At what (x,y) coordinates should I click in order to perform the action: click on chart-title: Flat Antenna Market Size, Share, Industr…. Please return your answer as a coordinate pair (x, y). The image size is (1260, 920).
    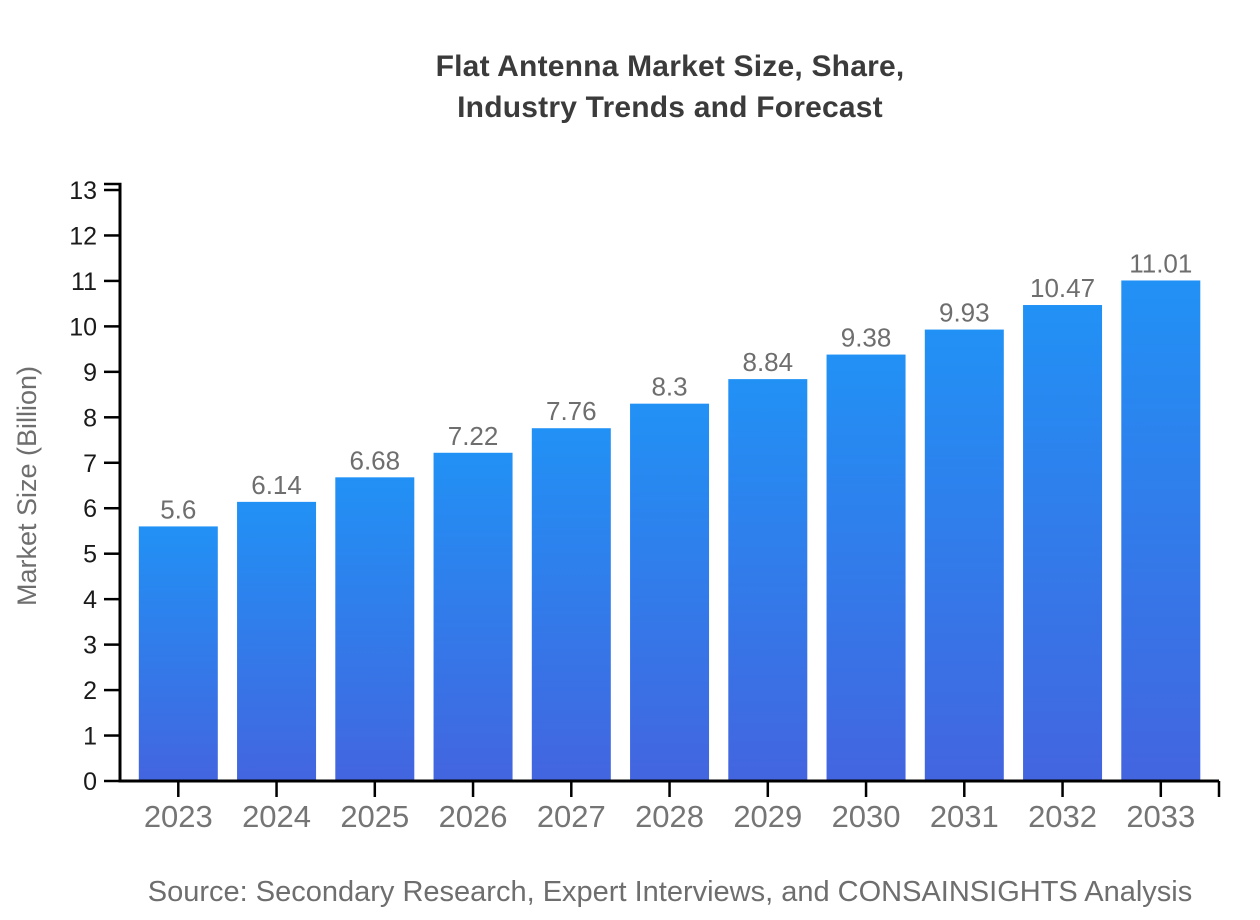
    Looking at the image, I should click on (670, 87).